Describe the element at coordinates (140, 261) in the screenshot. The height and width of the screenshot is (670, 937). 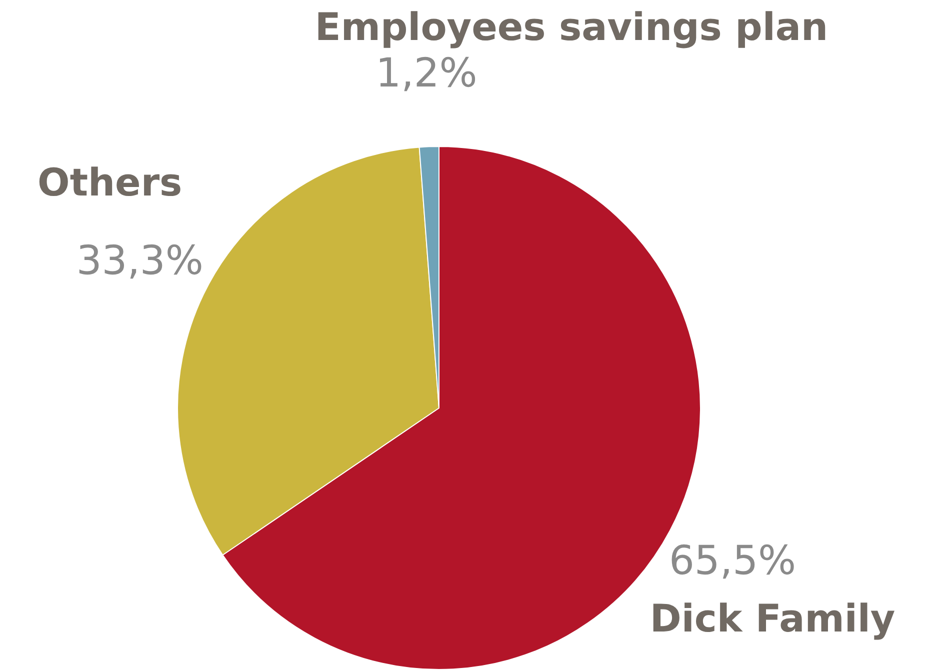
I see `data-label: 33,3%` at that location.